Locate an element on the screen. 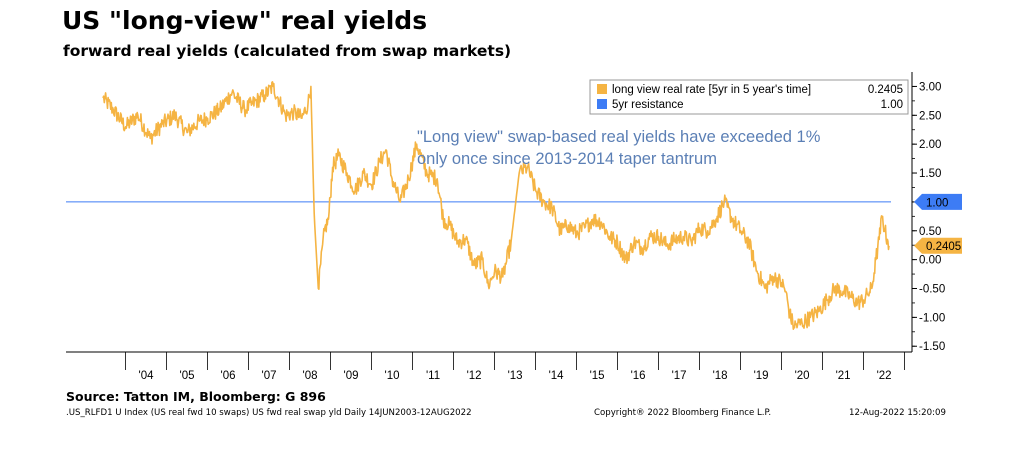  footer-timestamp: 12-Aug-2022 15:20:09 is located at coordinates (897, 413).